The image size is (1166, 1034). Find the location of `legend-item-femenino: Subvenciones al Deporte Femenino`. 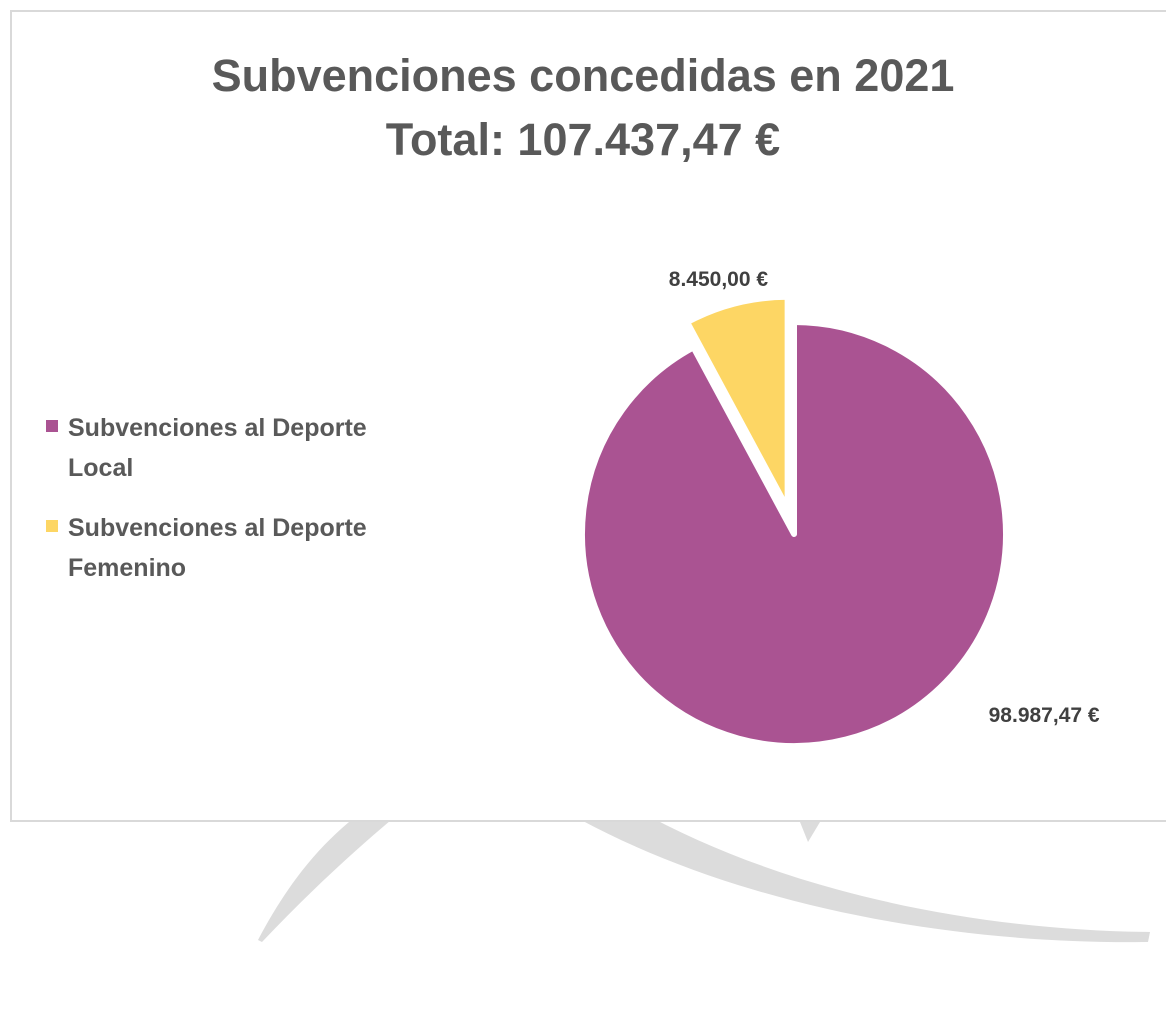

legend-item-femenino: Subvenciones al Deporte Femenino is located at coordinates (236, 548).